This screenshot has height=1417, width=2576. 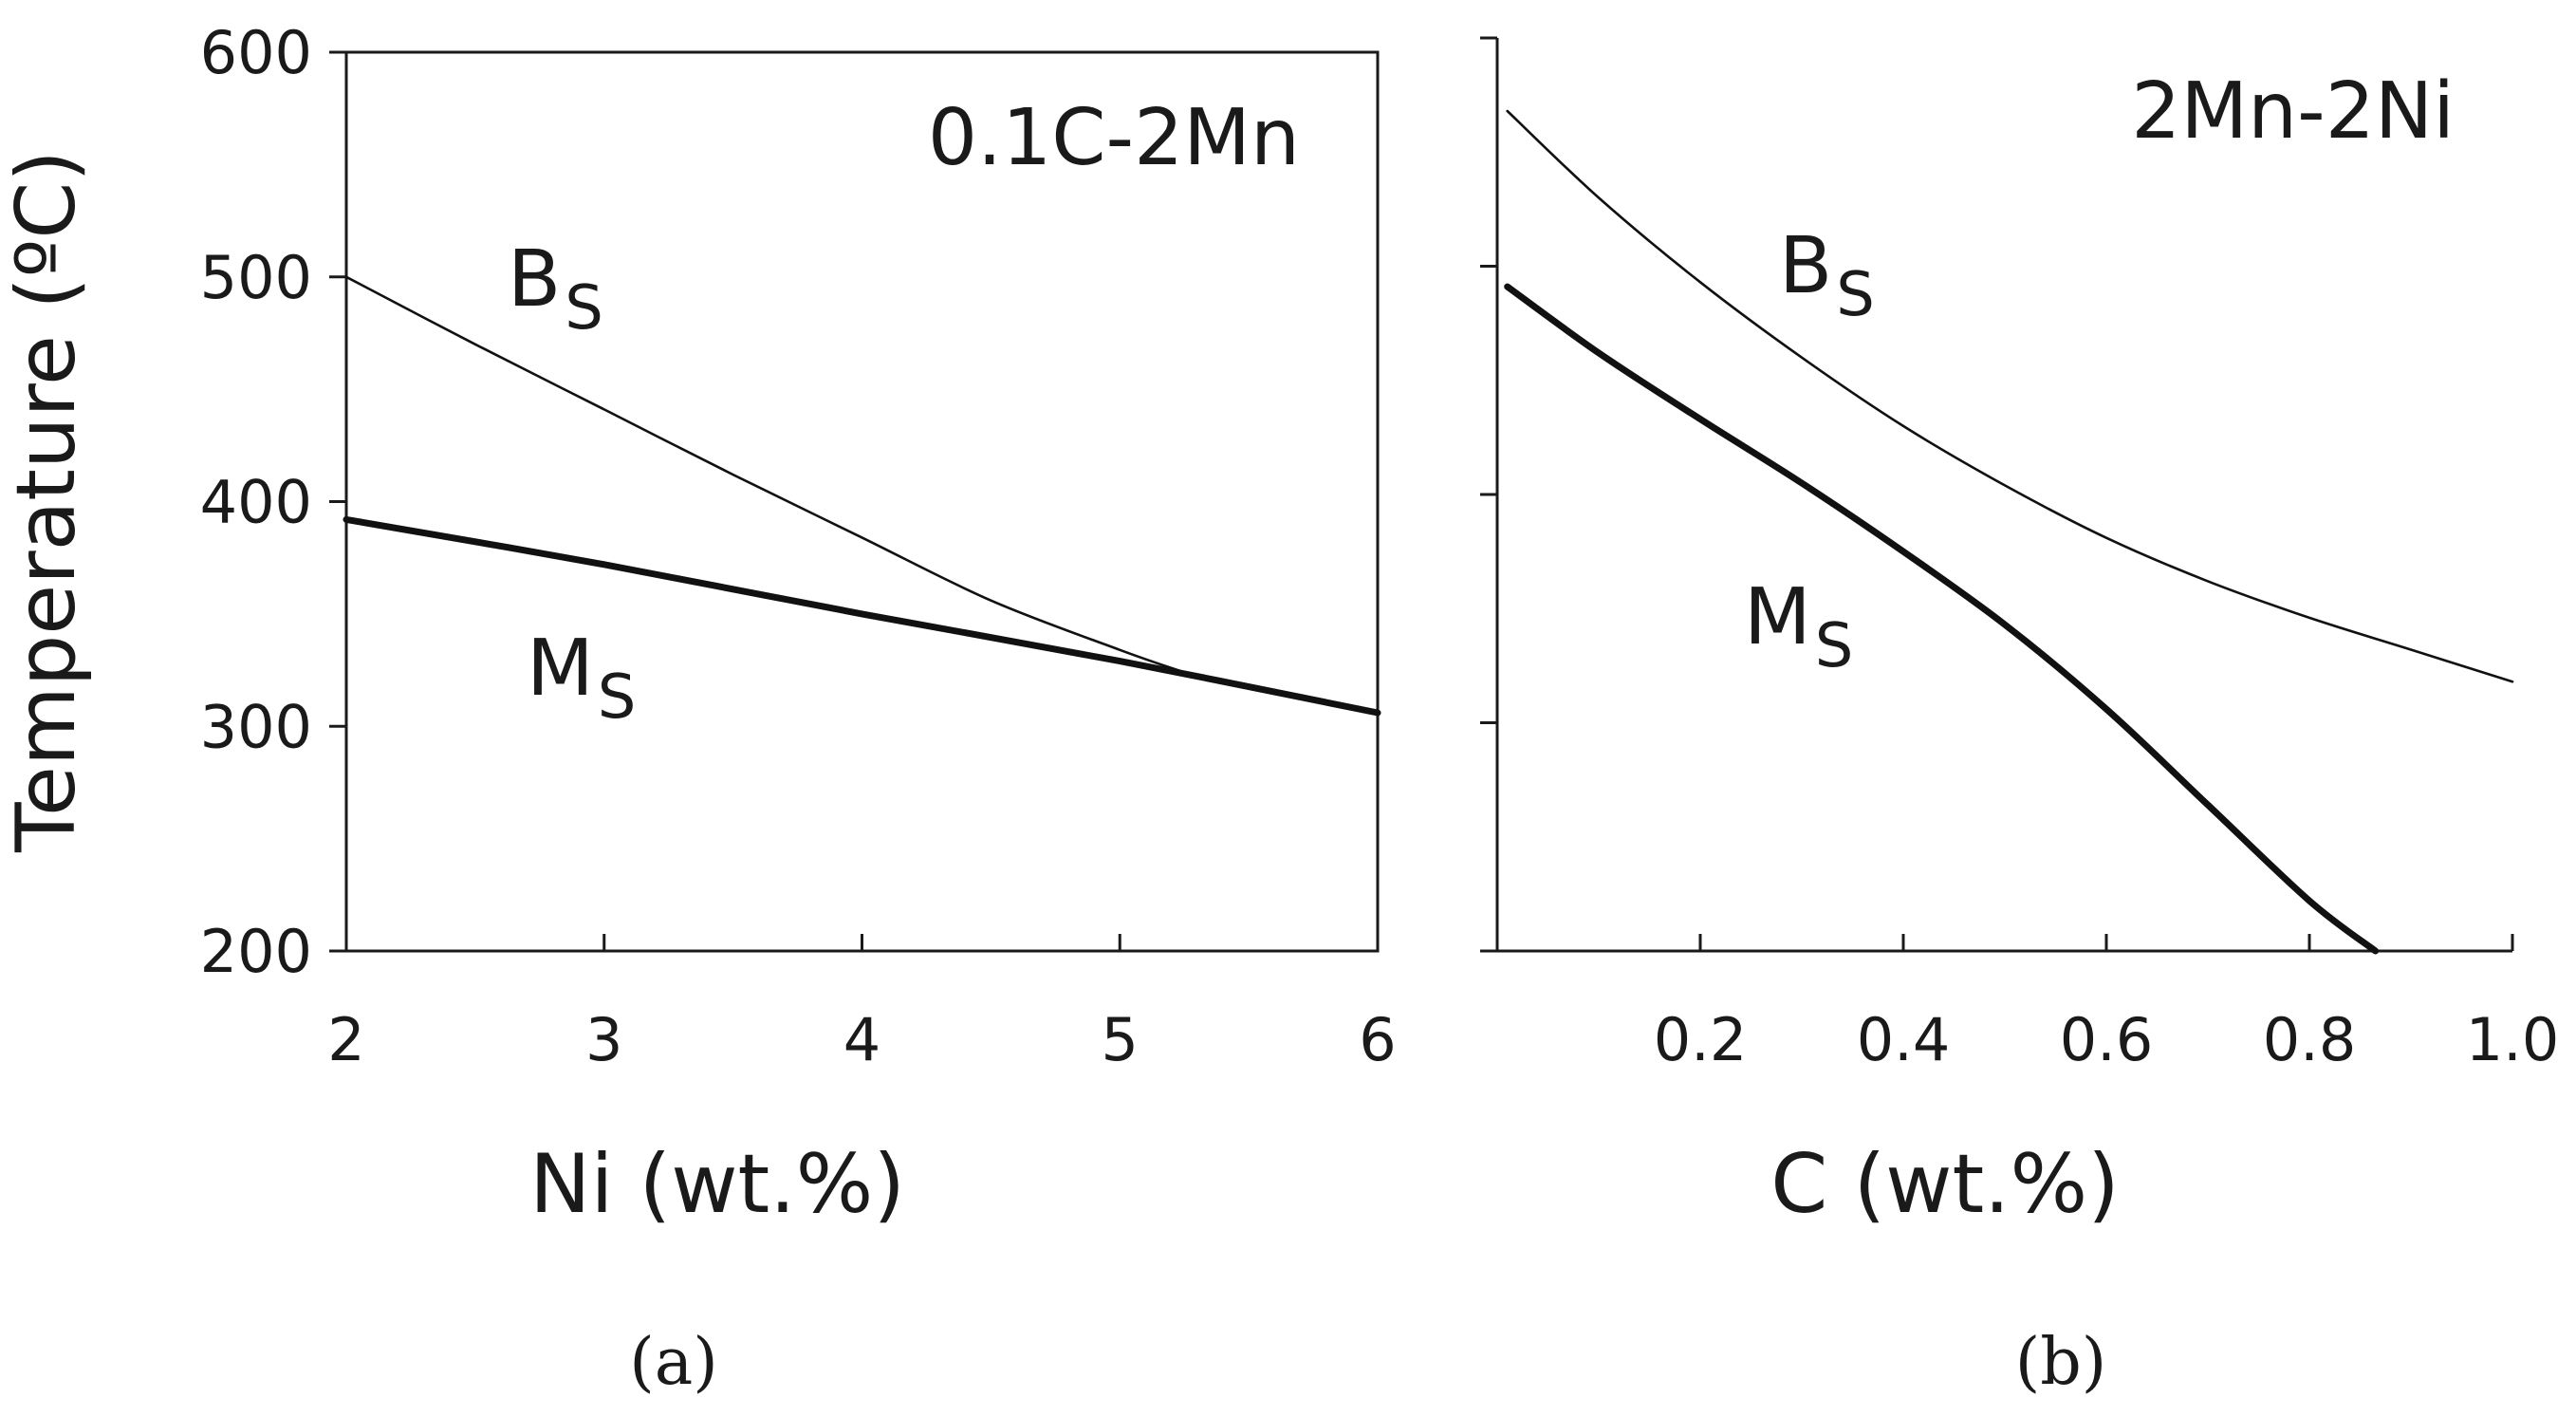 What do you see at coordinates (256, 502) in the screenshot?
I see `panel-a-y-tick-label: 400` at bounding box center [256, 502].